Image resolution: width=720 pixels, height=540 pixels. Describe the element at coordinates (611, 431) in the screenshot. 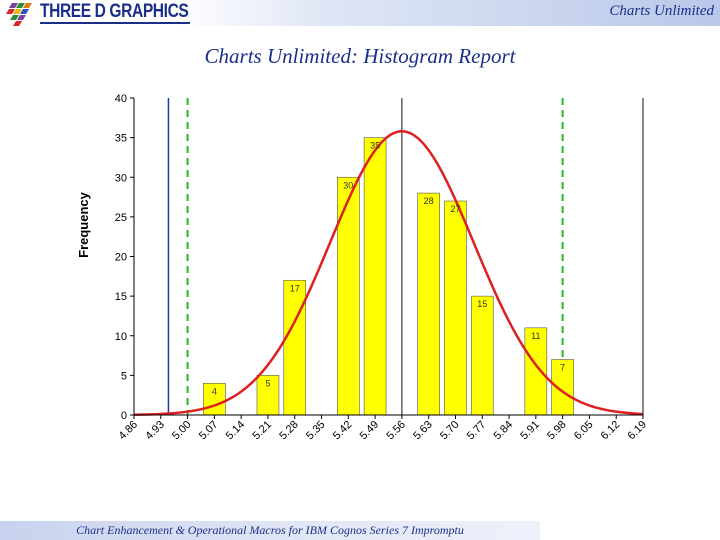

I see `x-tick-label: 6.12` at that location.